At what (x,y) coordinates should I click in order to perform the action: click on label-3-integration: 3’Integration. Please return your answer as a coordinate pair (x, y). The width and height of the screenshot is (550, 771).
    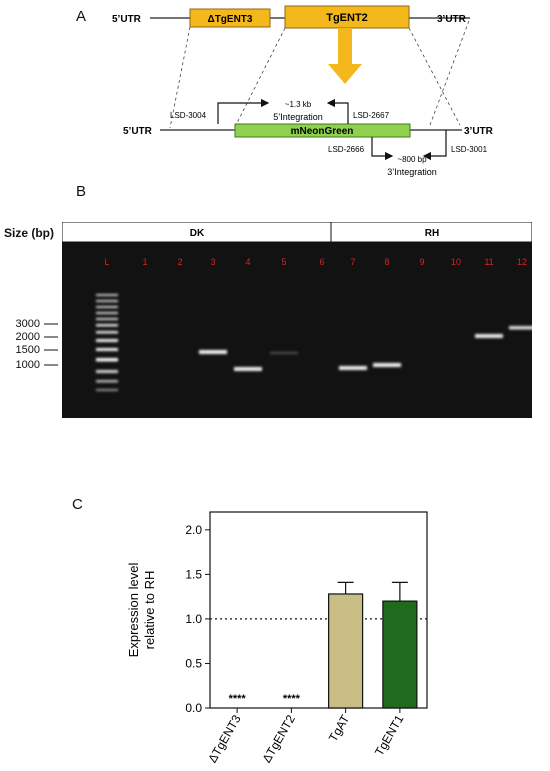
    Looking at the image, I should click on (412, 172).